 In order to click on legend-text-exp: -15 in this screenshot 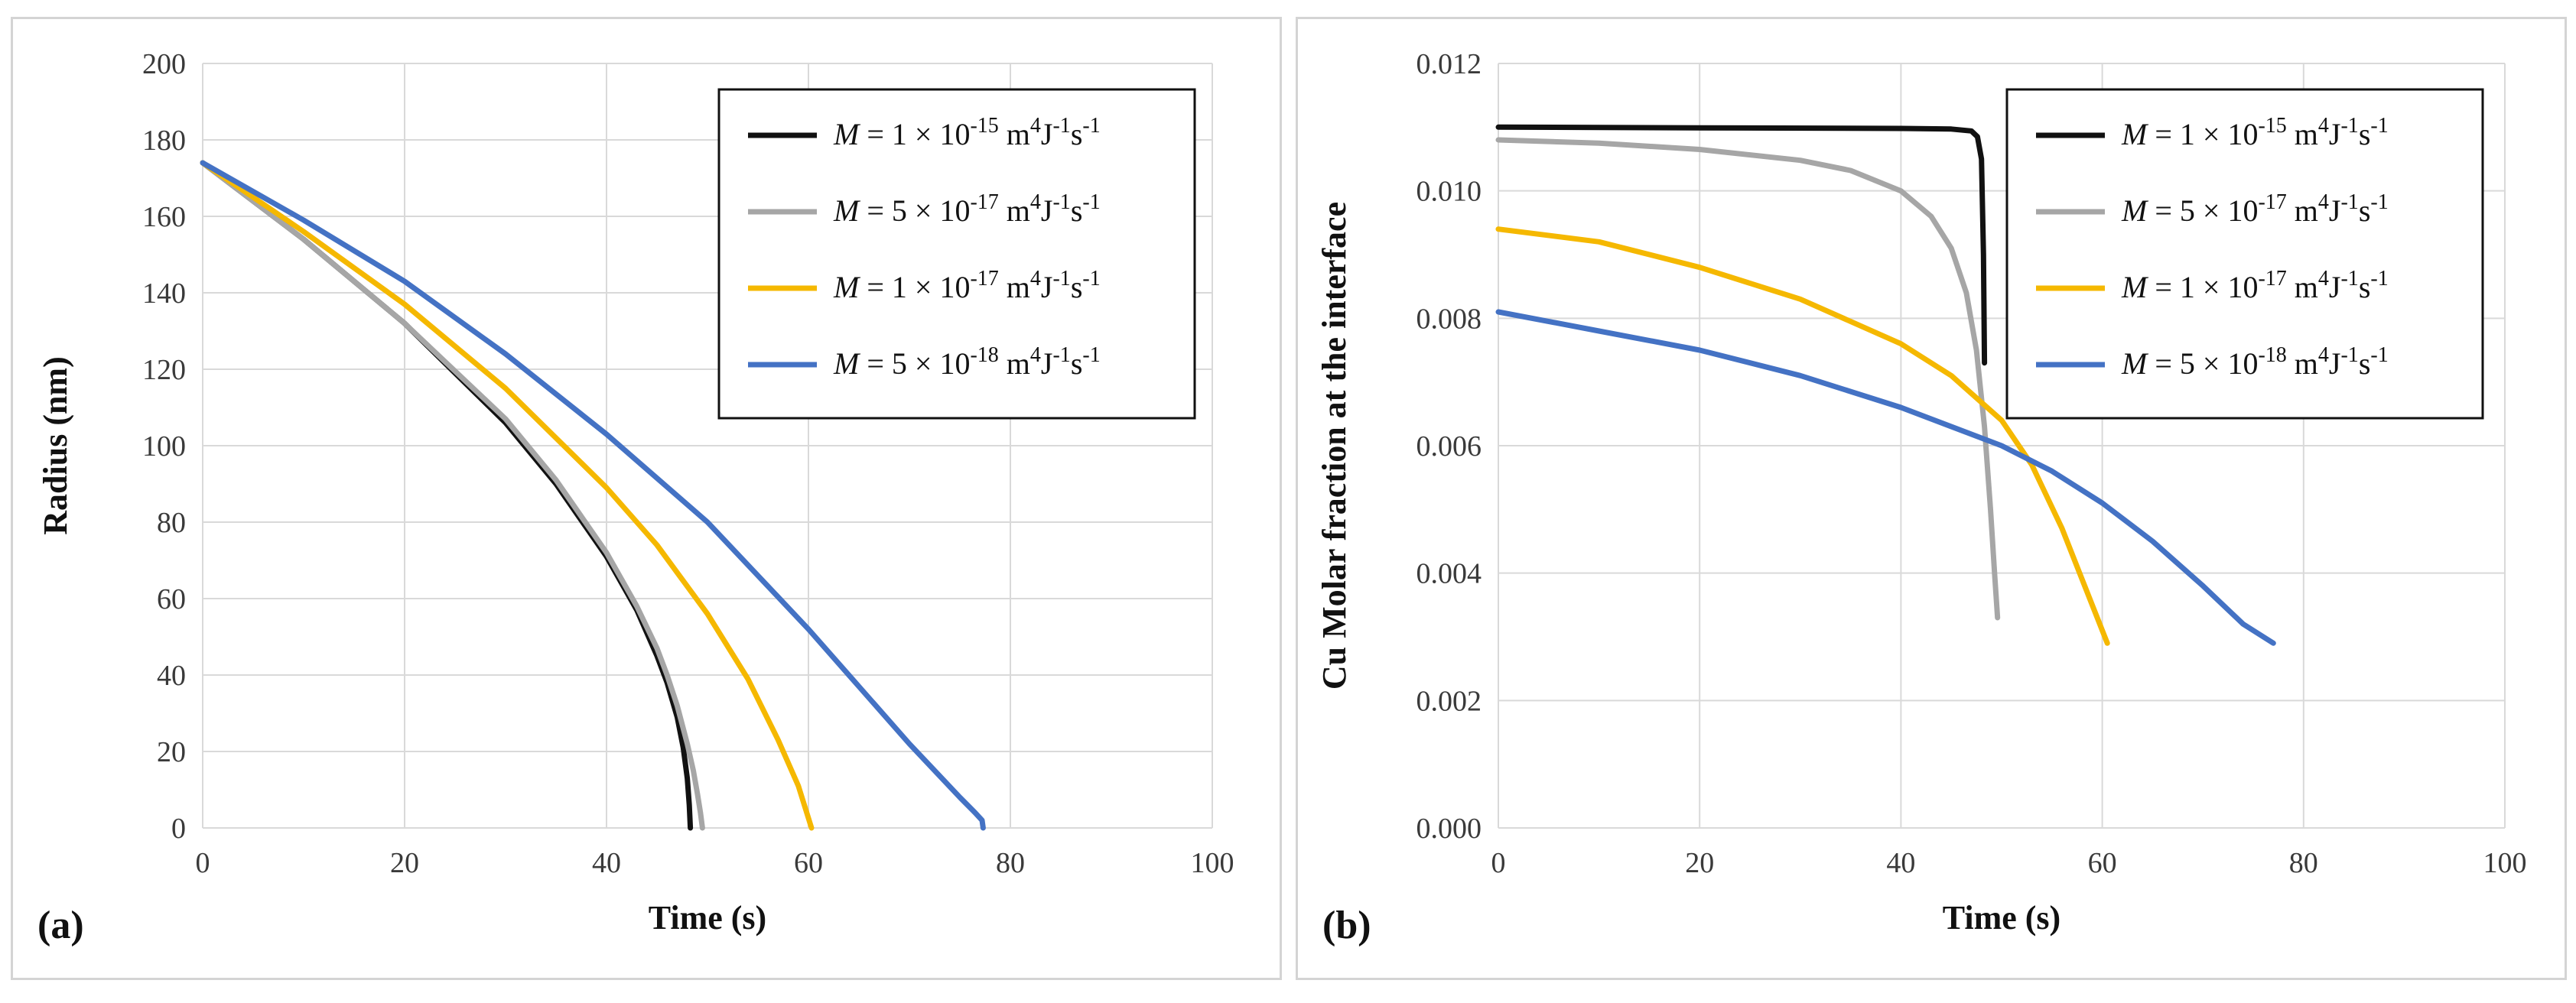, I will do `click(2272, 126)`.